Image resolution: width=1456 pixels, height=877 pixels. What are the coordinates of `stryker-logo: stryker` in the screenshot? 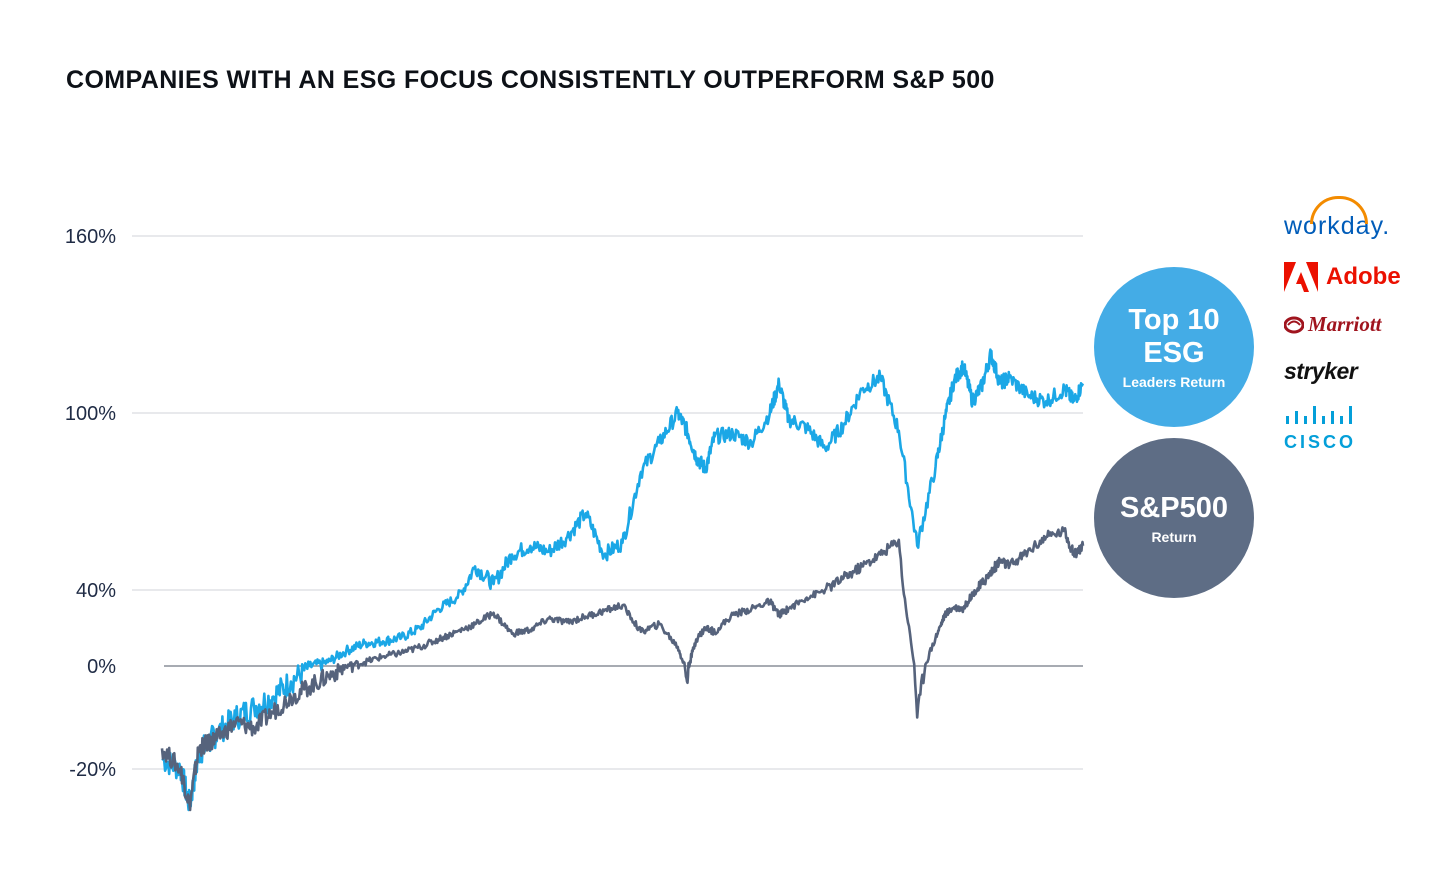 It's located at (1321, 371).